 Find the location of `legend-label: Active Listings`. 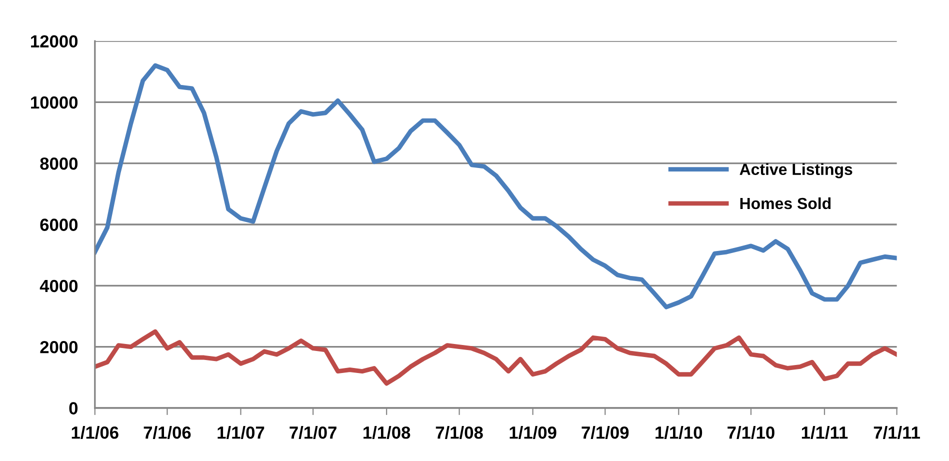

legend-label: Active Listings is located at coordinates (796, 170).